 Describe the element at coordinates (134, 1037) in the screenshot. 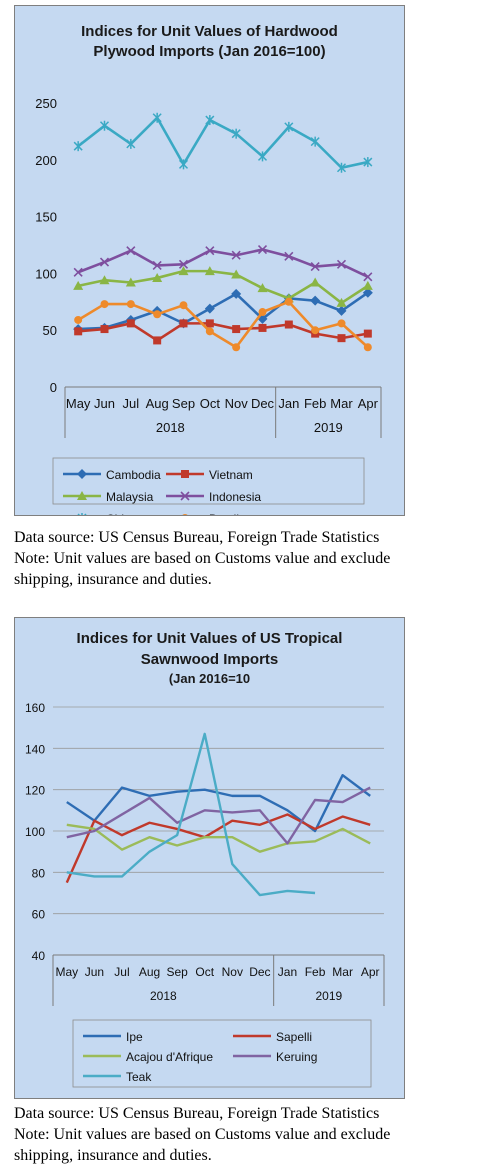

I see `legend-label: Ipe` at that location.